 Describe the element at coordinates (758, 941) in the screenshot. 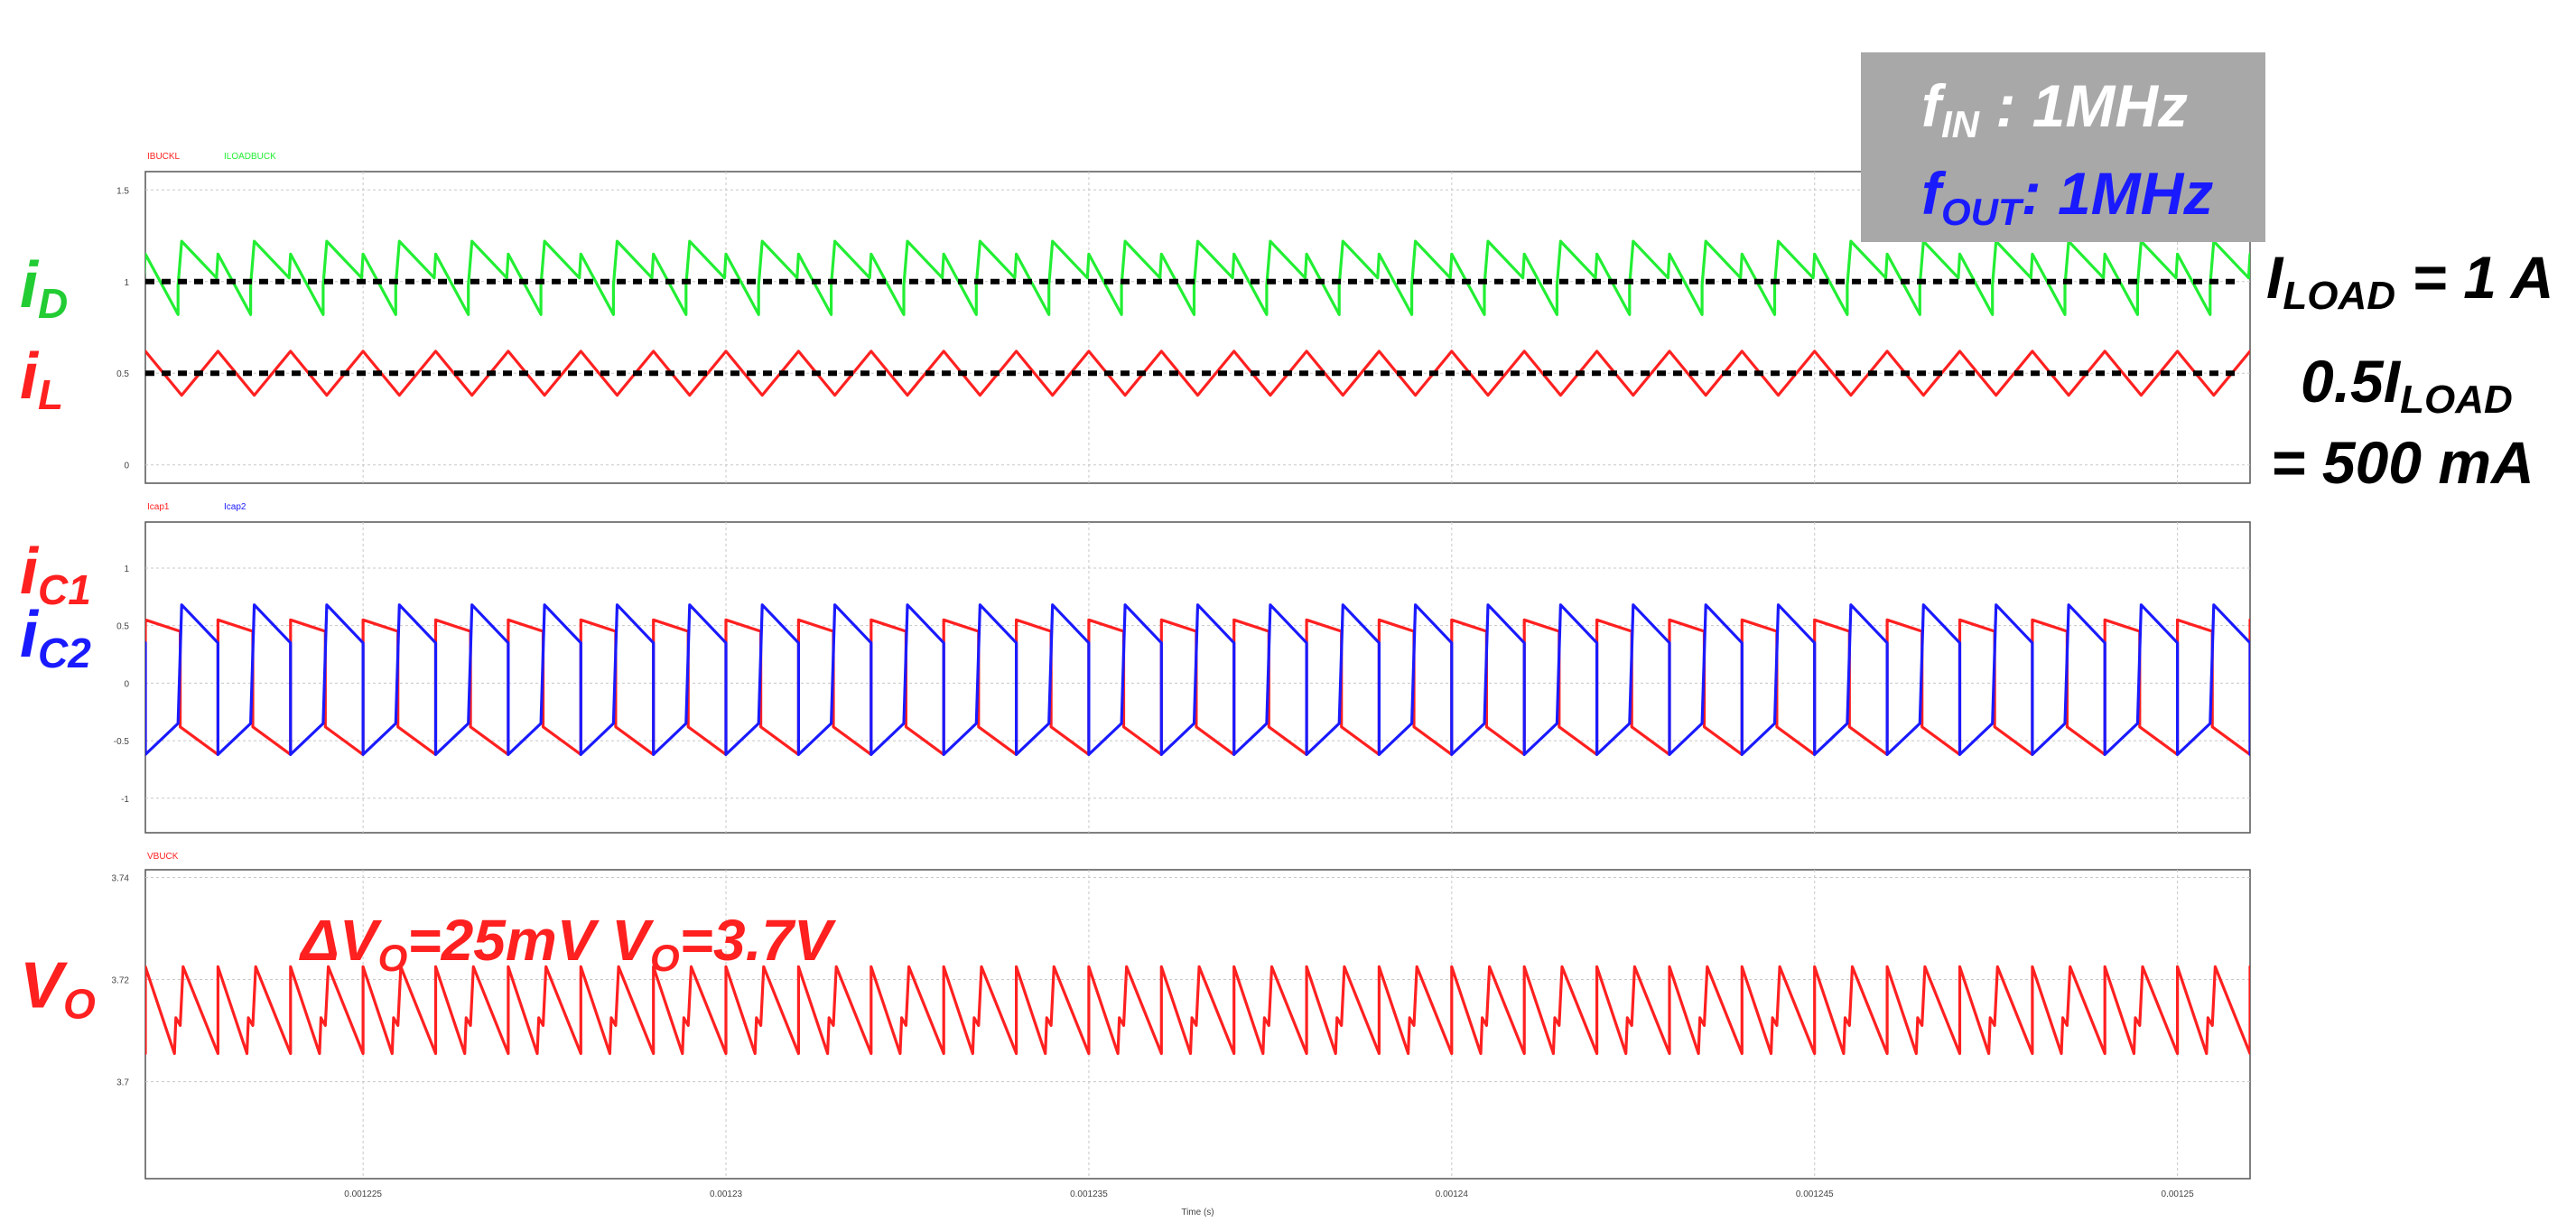

I see `annotation-part: =3.7V` at that location.